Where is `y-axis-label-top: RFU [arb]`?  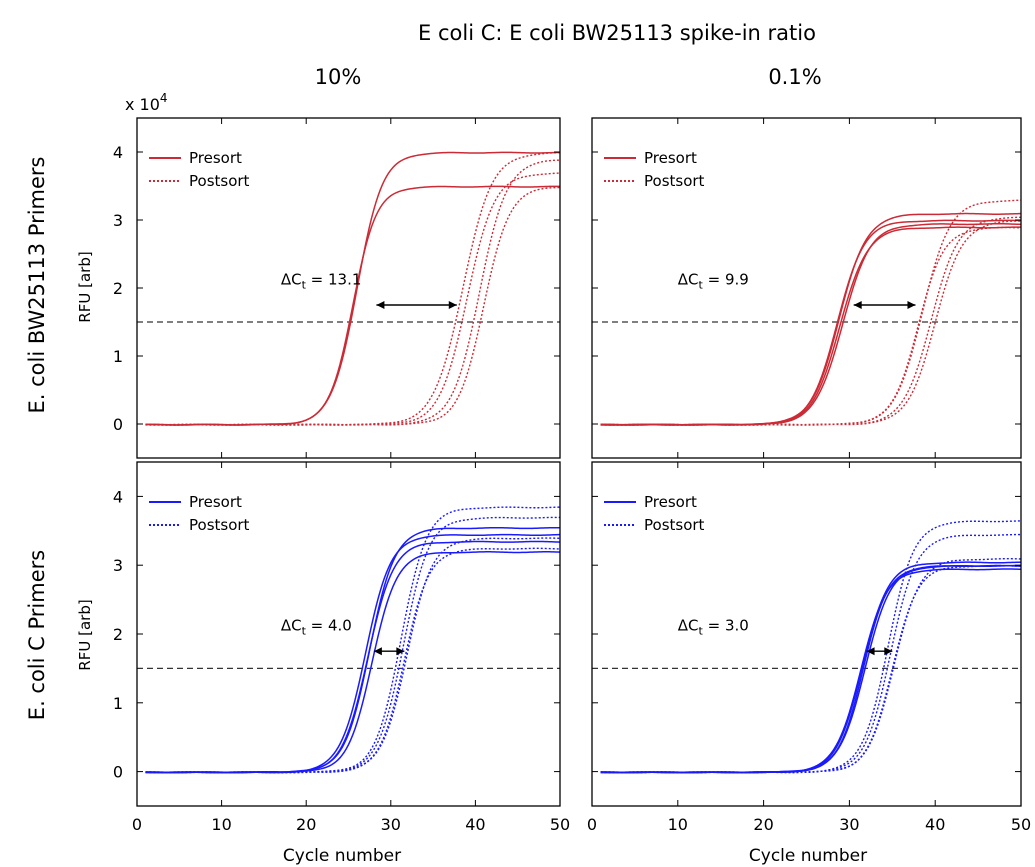
y-axis-label-top: RFU [arb] is located at coordinates (85, 286).